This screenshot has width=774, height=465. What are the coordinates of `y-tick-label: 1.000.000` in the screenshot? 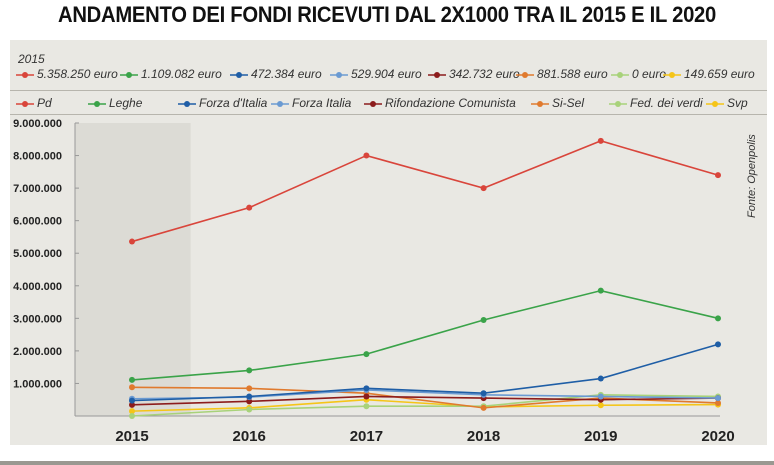 It's located at (37, 384).